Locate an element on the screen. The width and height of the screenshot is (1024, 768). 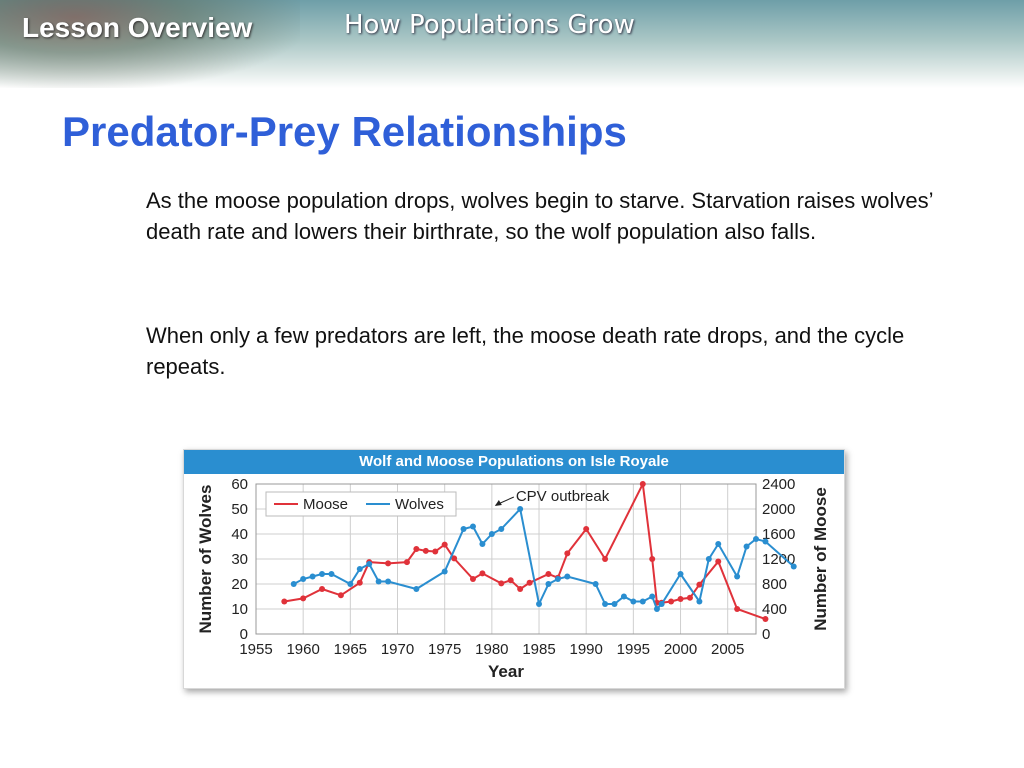
x-tick-label: 1980 is located at coordinates (491, 649).